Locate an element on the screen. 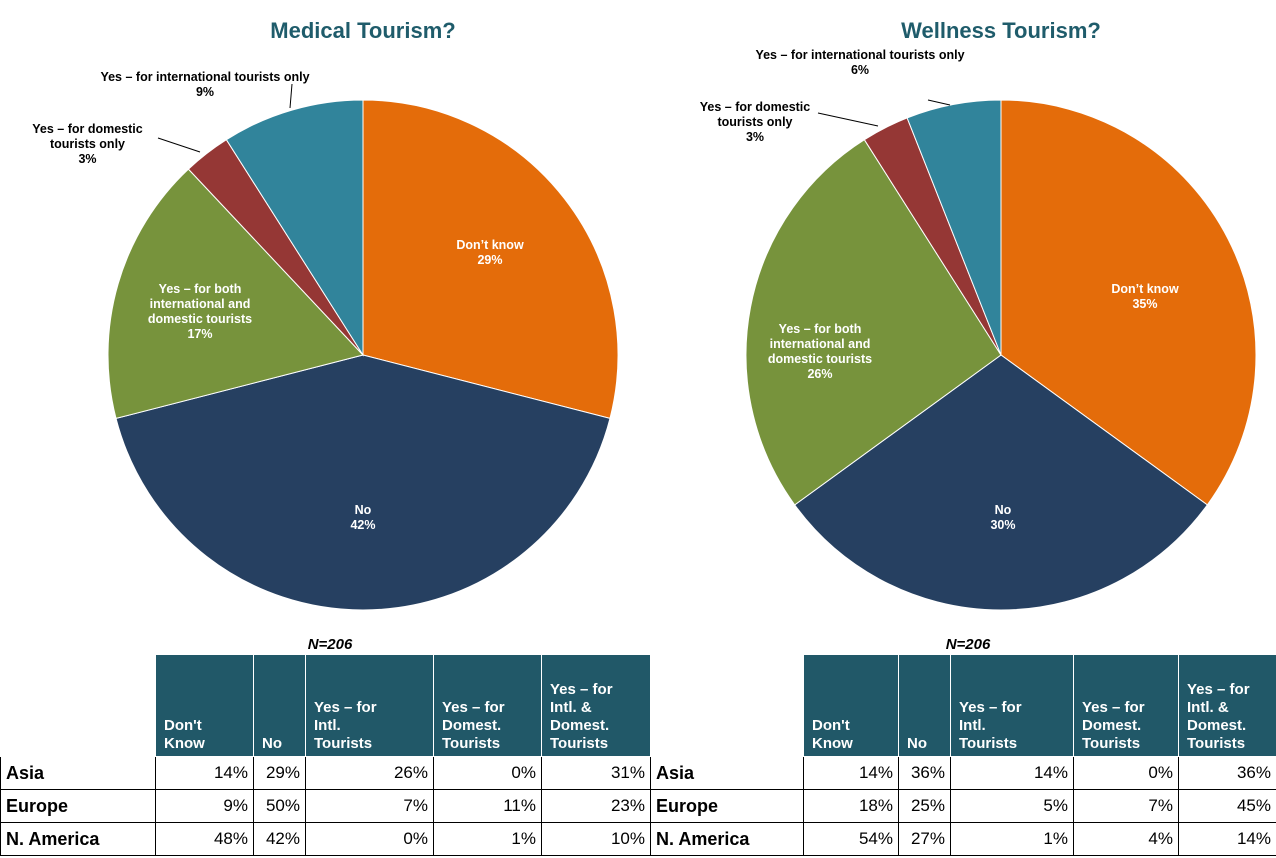 The height and width of the screenshot is (858, 1276). table-cell: 48% is located at coordinates (204, 839).